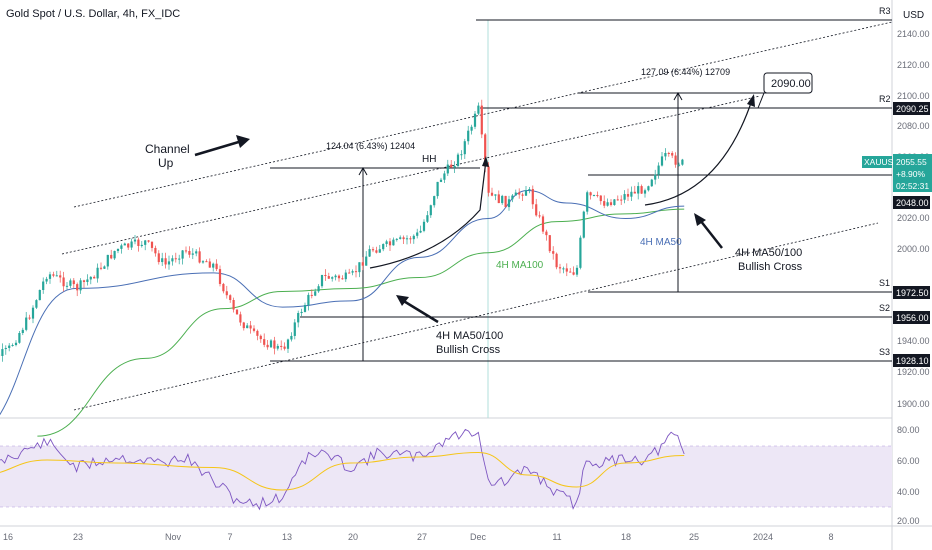  Describe the element at coordinates (218, 148) in the screenshot. I see `channel-up-arrow` at that location.